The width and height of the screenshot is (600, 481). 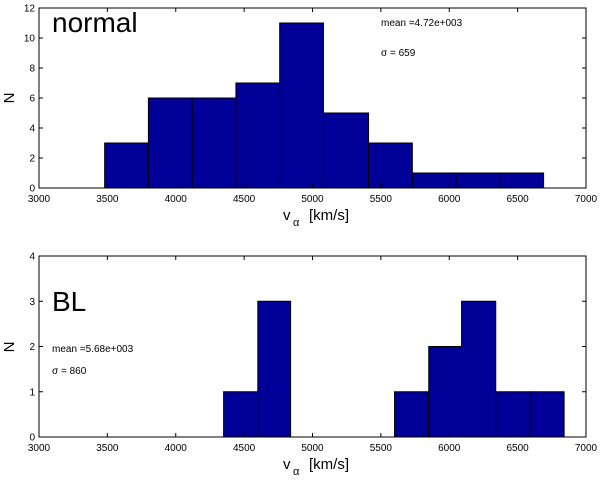 I want to click on bl-y-axis-label: N, so click(x=9, y=347).